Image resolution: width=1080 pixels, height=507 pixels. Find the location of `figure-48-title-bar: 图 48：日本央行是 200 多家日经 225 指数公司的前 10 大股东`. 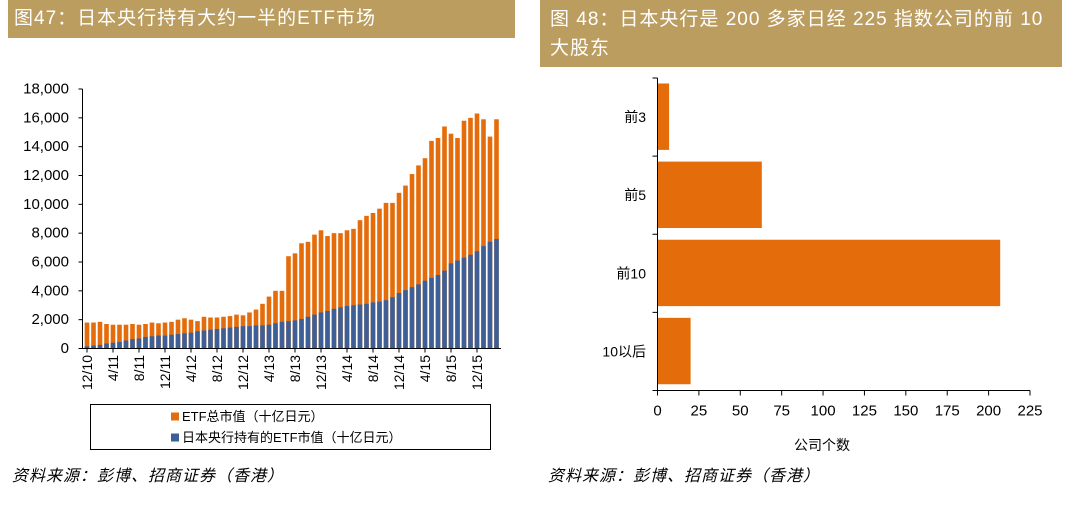

figure-48-title-bar: 图 48：日本央行是 200 多家日经 225 指数公司的前 10 大股东 is located at coordinates (801, 33).